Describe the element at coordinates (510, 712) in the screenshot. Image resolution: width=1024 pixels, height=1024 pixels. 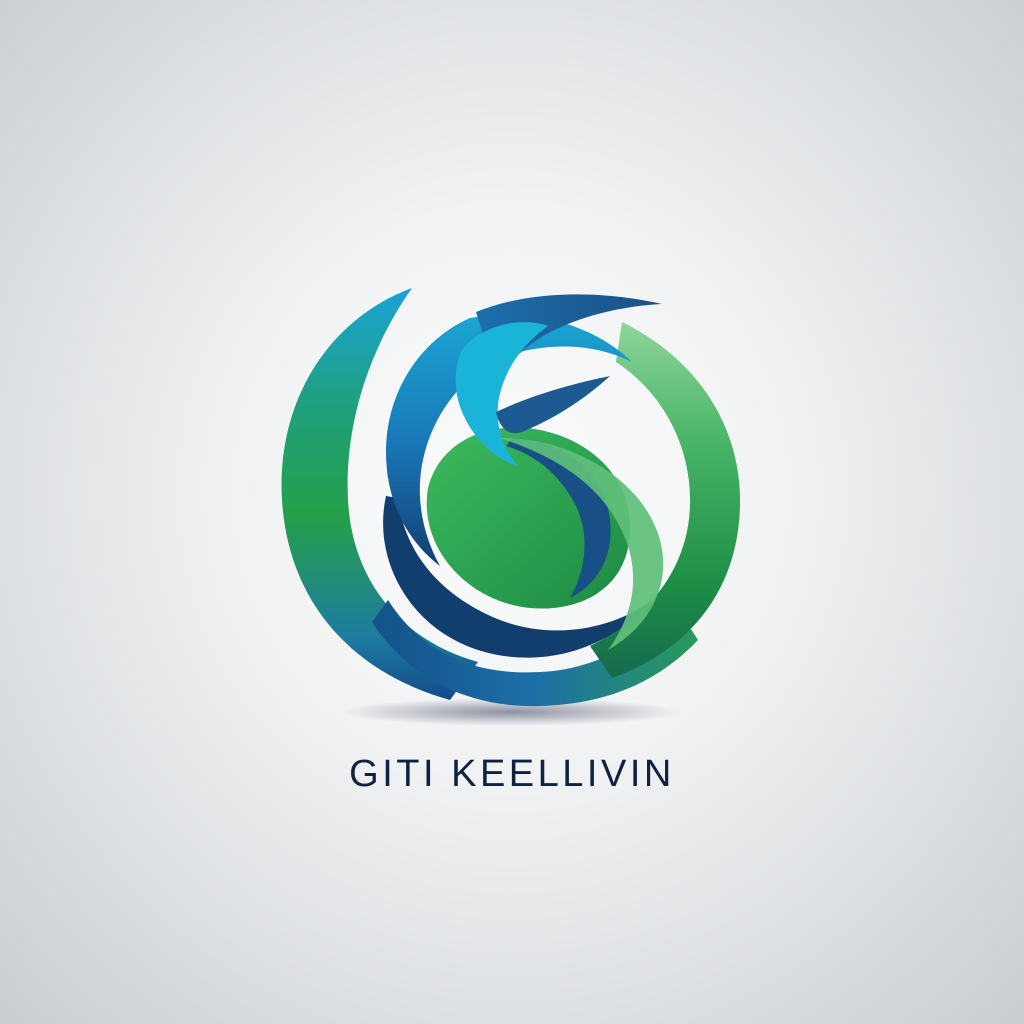
I see `logo-shadow` at that location.